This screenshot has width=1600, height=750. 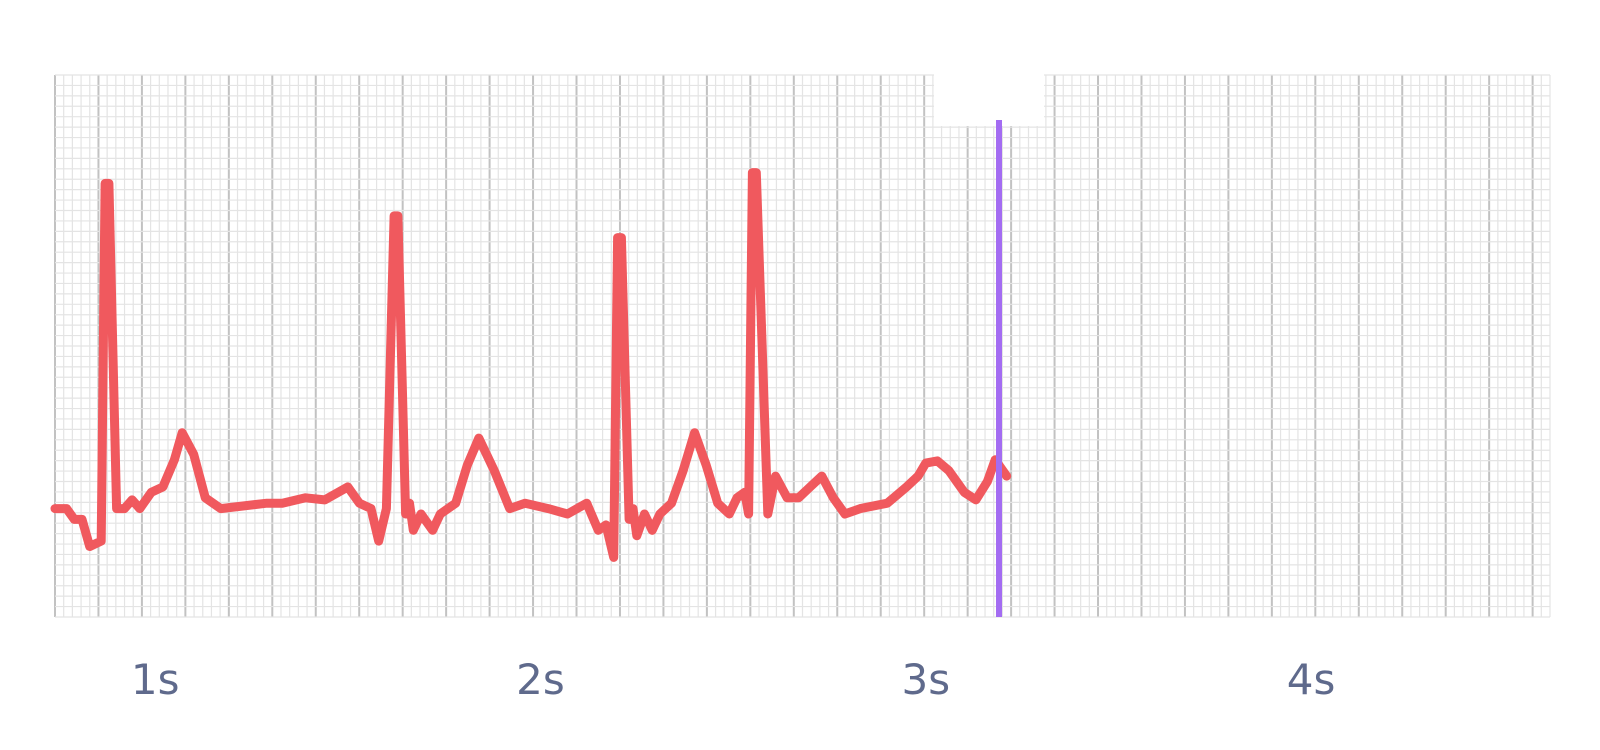 I want to click on x-axis-tick-labels: 1s 2s 3s 4s, so click(x=733, y=679).